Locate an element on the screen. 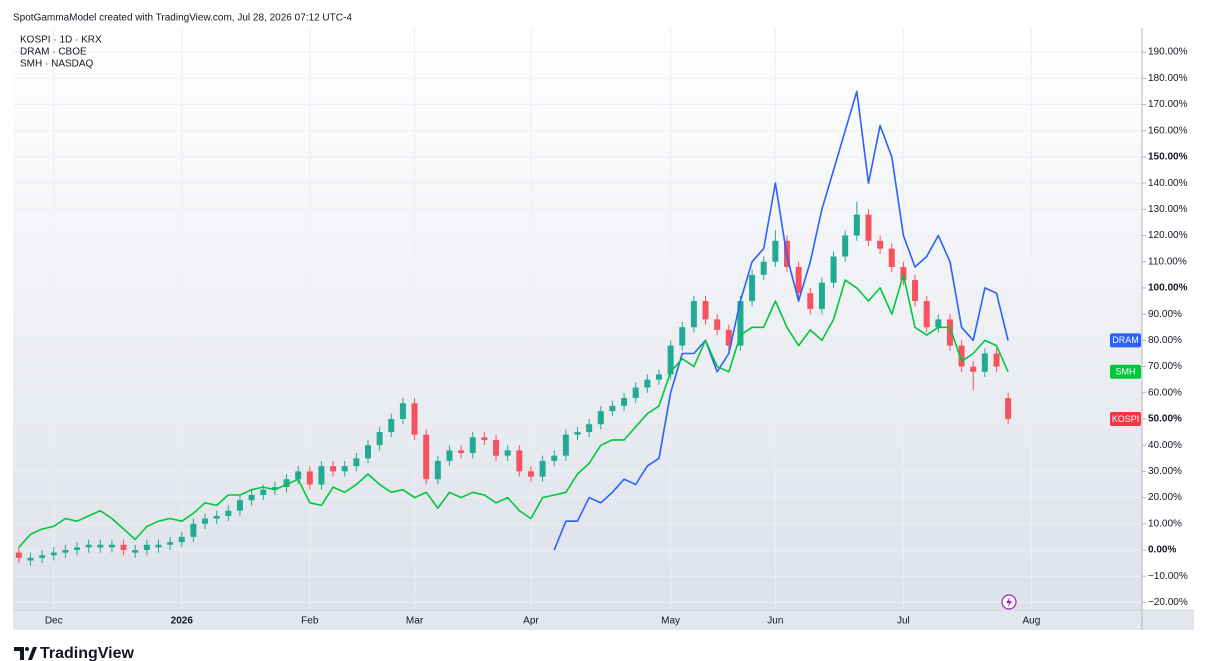 This screenshot has width=1208, height=661. legend-entry: DRAM · CBOE is located at coordinates (53, 52).